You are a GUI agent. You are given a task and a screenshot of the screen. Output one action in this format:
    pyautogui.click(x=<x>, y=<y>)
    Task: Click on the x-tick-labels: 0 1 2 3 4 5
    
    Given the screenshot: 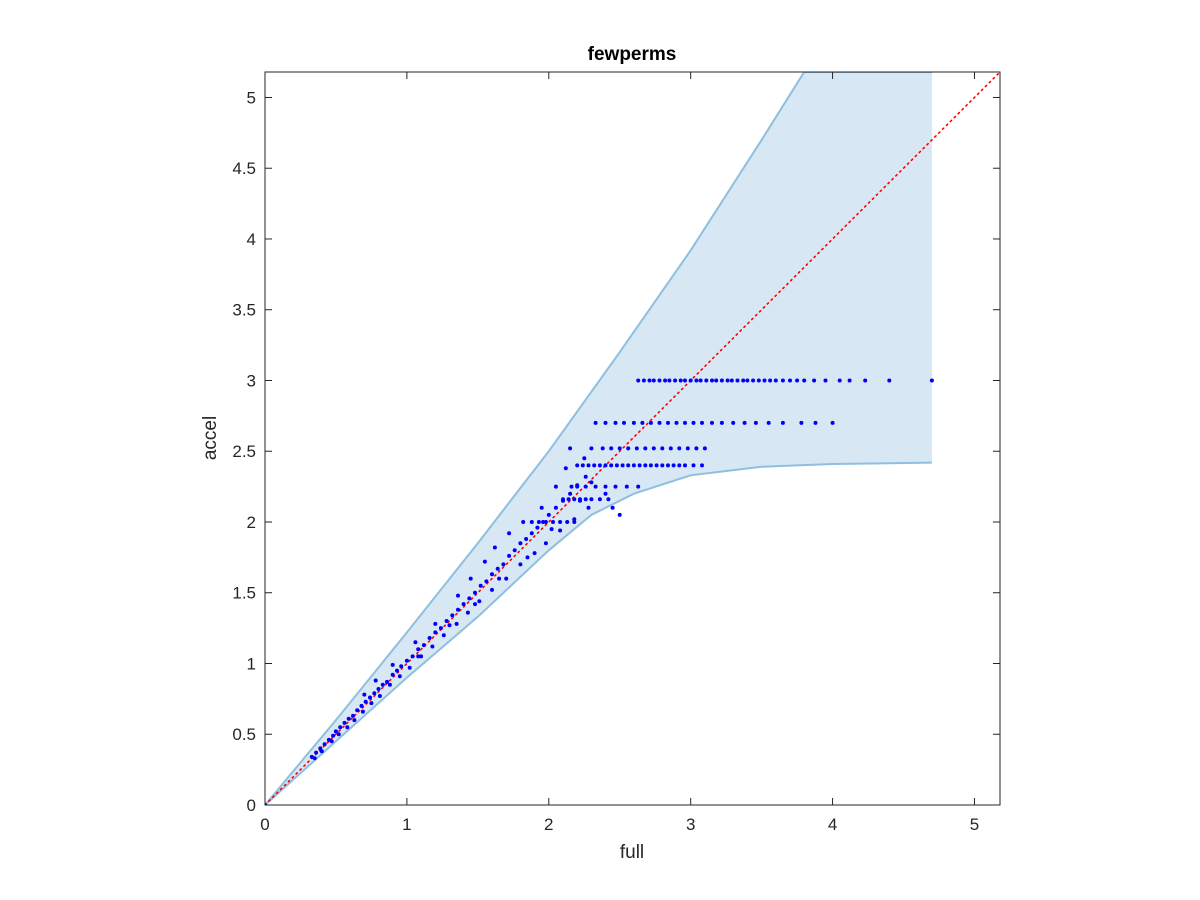 What is the action you would take?
    pyautogui.click(x=619, y=824)
    